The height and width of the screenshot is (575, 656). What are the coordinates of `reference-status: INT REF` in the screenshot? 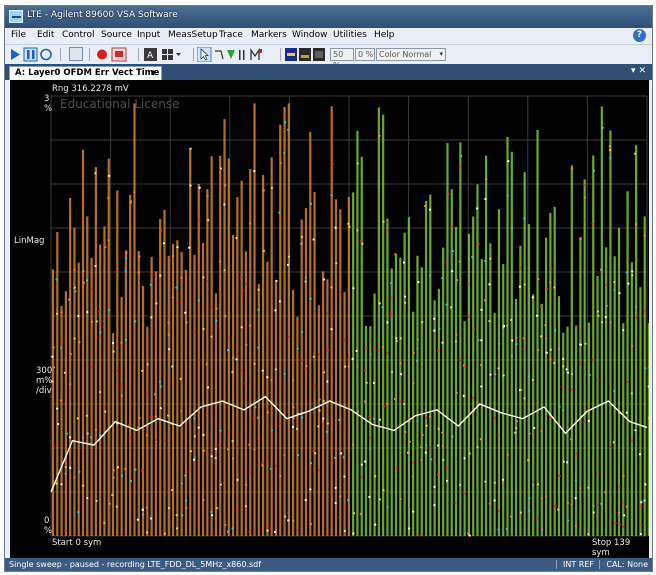 It's located at (575, 564).